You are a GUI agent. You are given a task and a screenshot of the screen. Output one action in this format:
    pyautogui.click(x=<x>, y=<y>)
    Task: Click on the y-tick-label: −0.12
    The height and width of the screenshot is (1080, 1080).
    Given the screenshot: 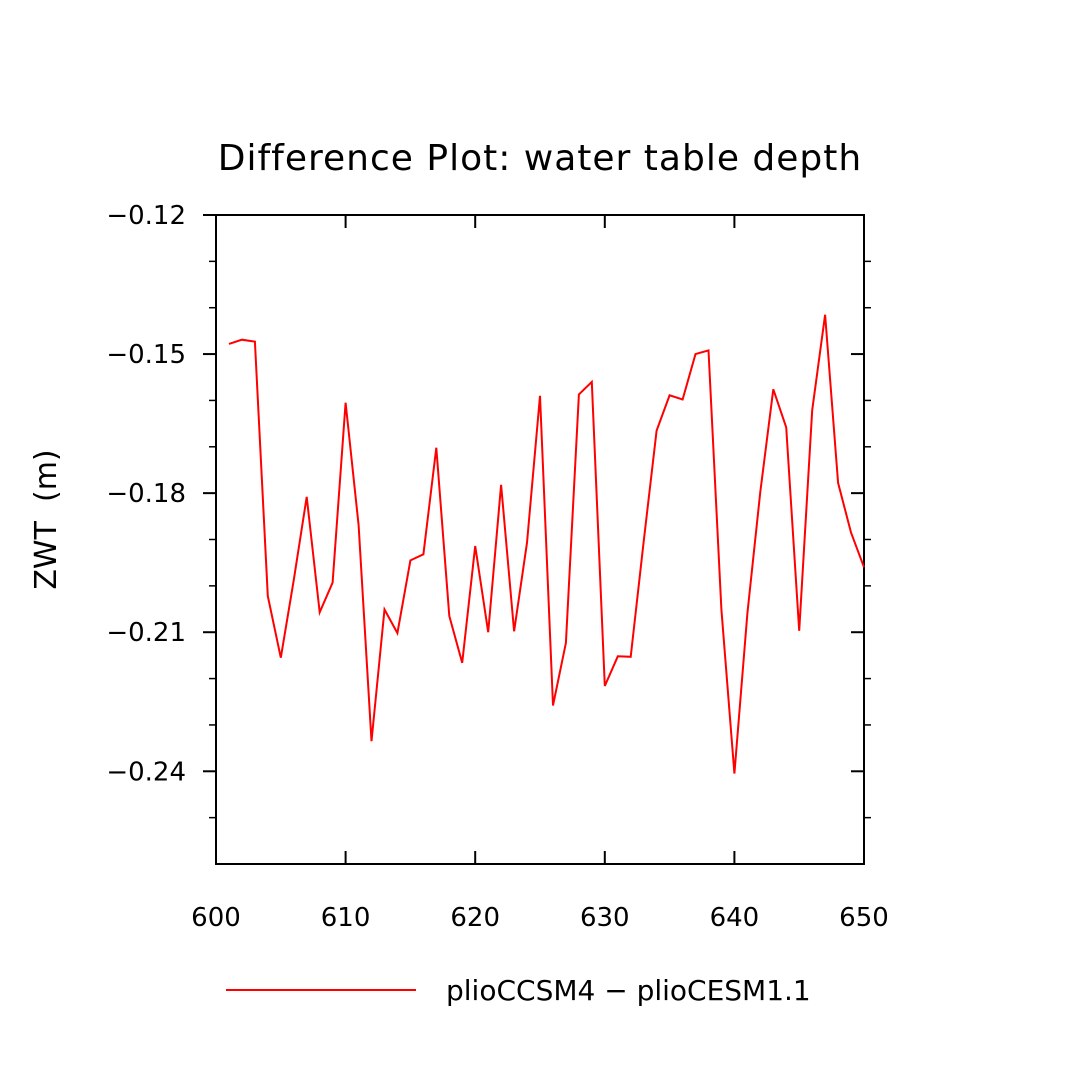 What is the action you would take?
    pyautogui.click(x=146, y=216)
    